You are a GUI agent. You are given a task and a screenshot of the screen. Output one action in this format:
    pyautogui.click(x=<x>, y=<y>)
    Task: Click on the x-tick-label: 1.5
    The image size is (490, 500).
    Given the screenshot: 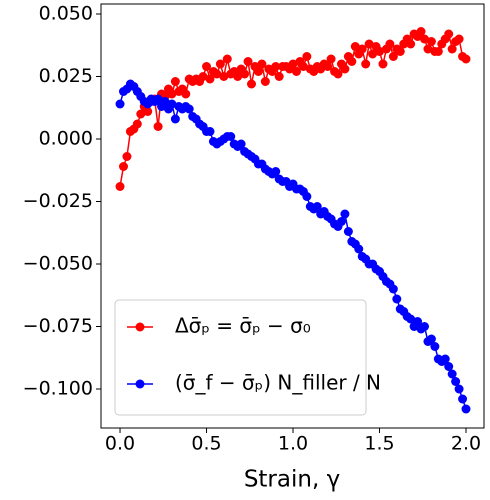 What is the action you would take?
    pyautogui.click(x=379, y=444)
    